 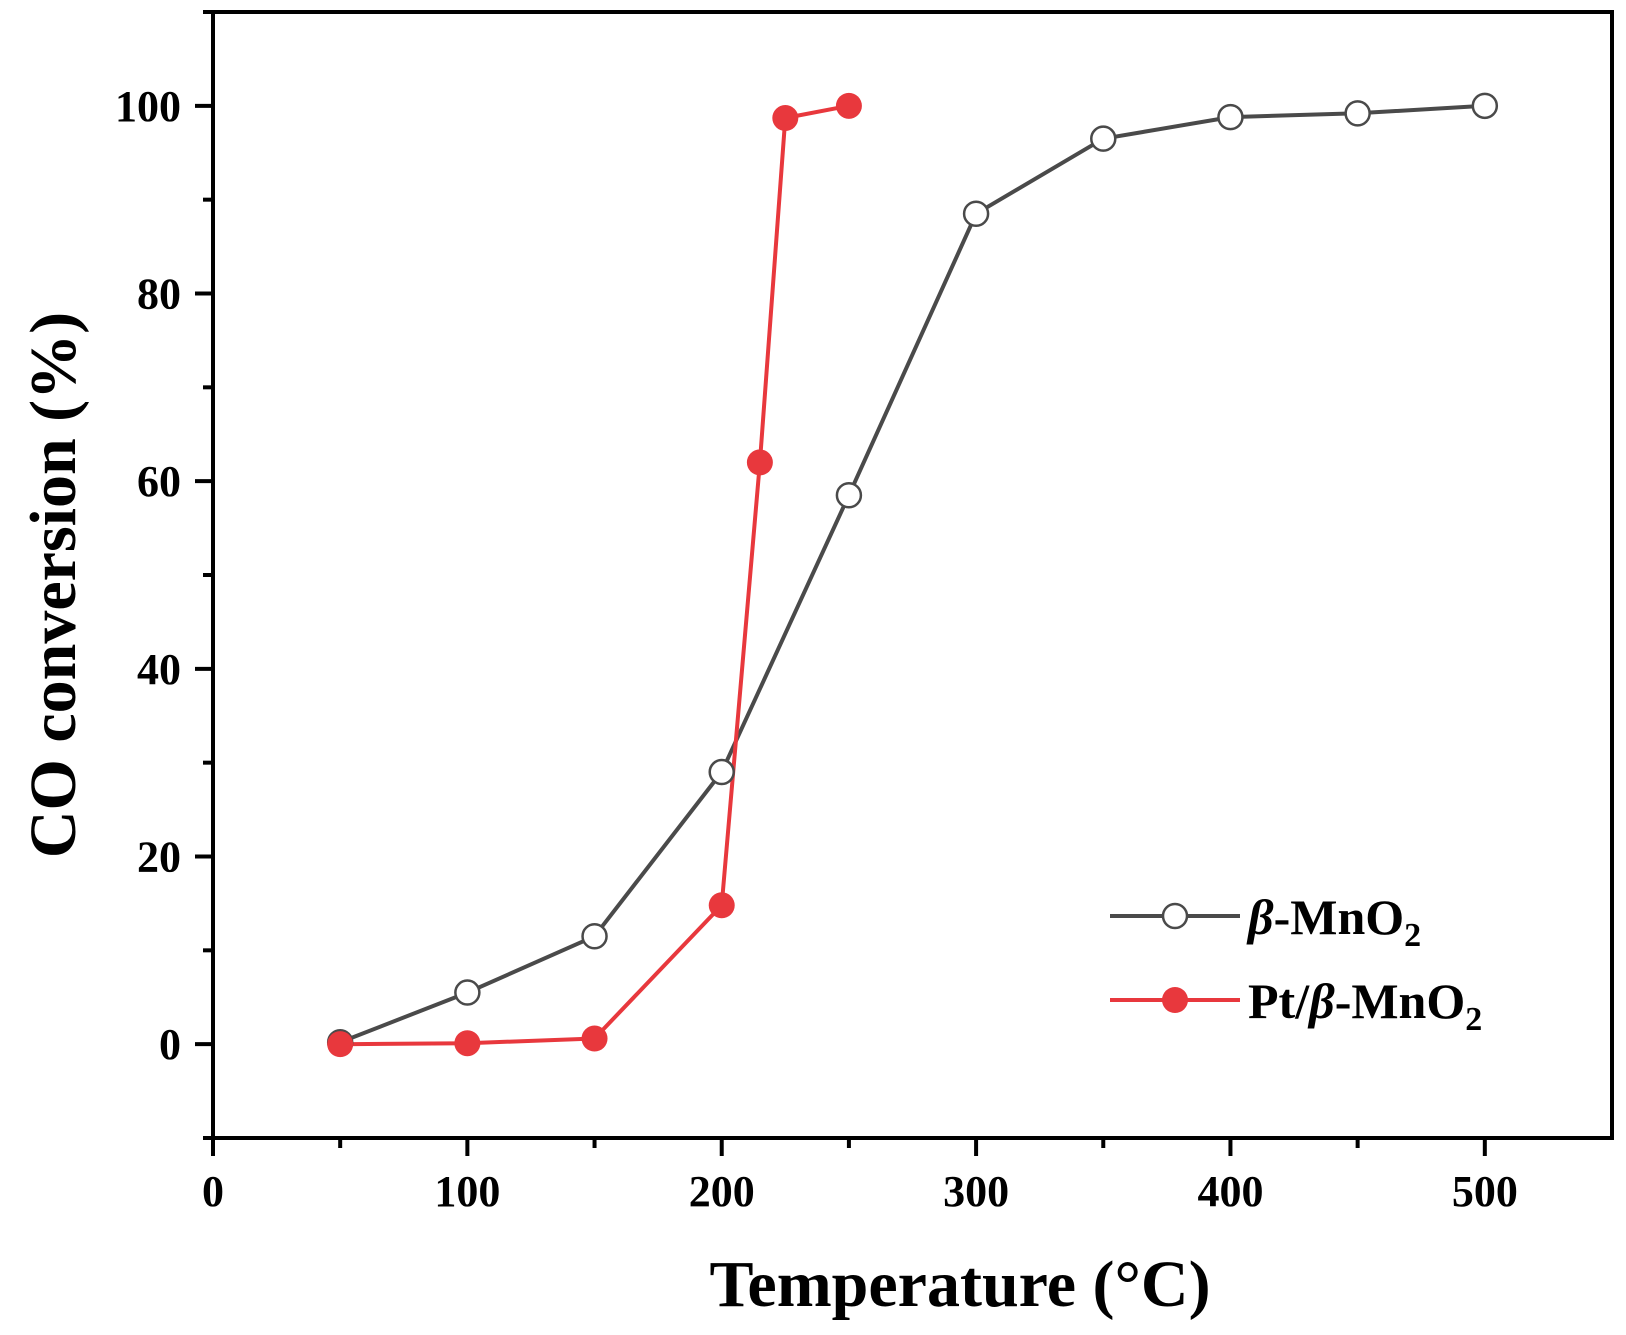 I want to click on legend: β-MnO2 Pt/β-MnO2, so click(x=1296, y=963).